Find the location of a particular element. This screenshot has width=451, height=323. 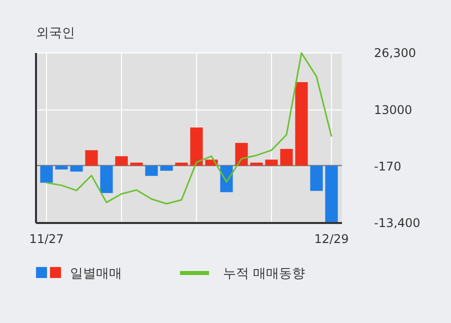

x-tick-label: 12/29 is located at coordinates (331, 239).